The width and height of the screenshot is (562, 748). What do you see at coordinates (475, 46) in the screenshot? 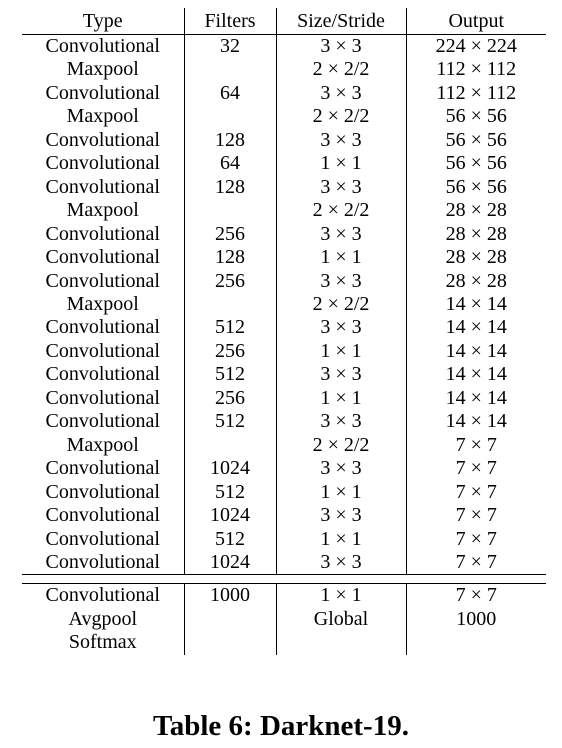
I see `cell-output: 224 × 224` at bounding box center [475, 46].